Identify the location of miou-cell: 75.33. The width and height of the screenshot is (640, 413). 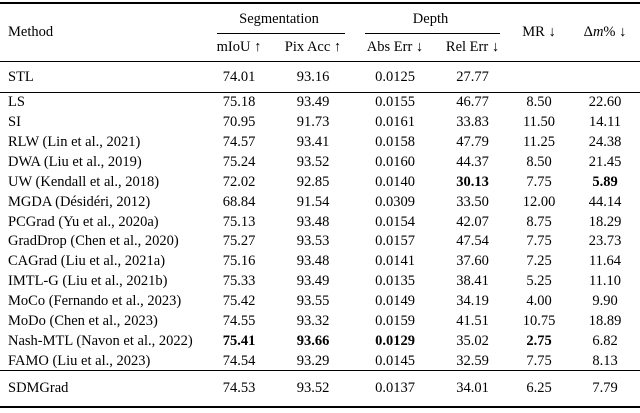
(239, 281).